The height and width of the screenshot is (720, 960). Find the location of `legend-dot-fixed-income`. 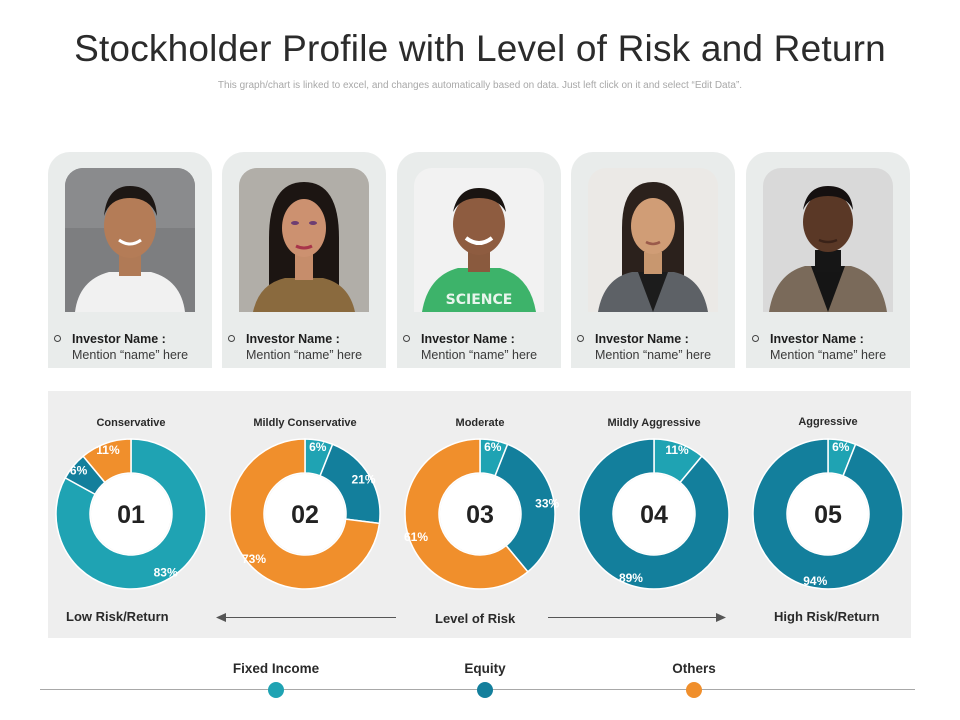

legend-dot-fixed-income is located at coordinates (276, 690).